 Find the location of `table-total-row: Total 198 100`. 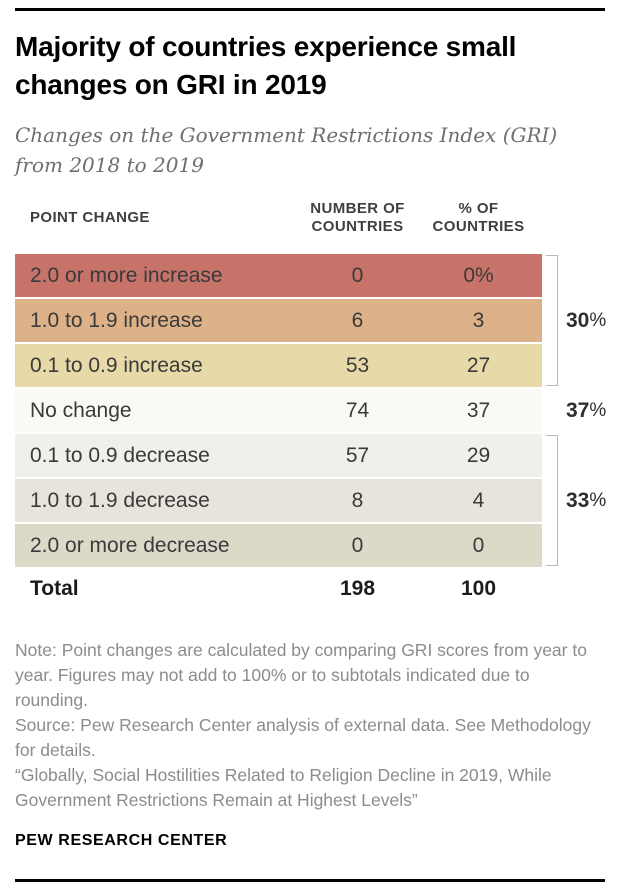

table-total-row: Total 198 100 is located at coordinates (278, 589).